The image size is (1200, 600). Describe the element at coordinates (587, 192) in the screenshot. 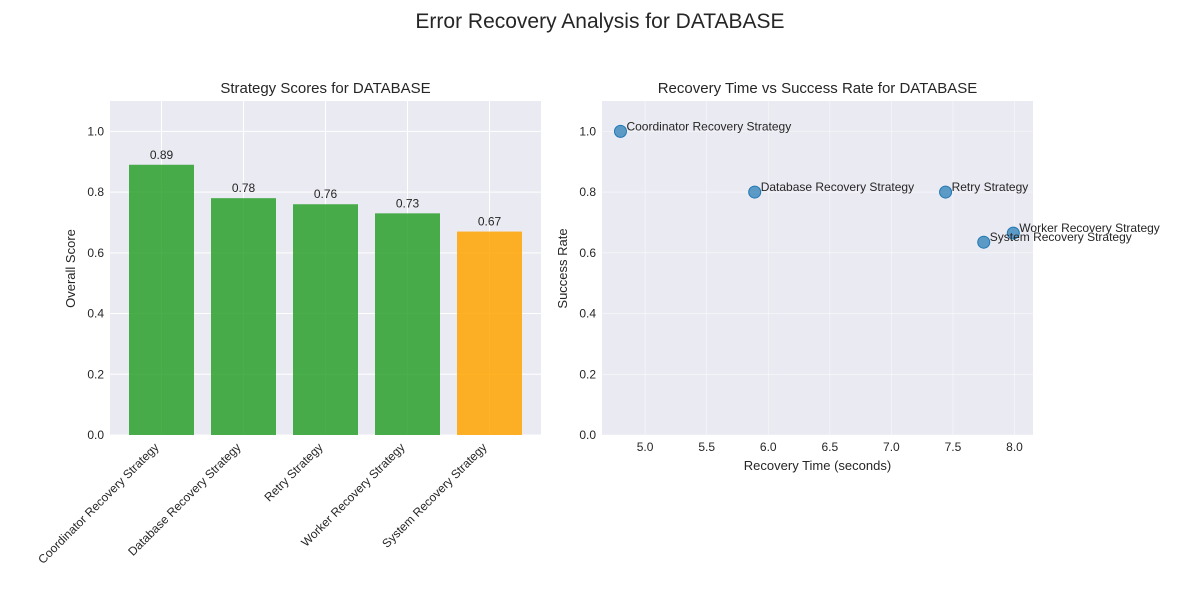

I see `scatter-y-tick-label: 0.8` at that location.